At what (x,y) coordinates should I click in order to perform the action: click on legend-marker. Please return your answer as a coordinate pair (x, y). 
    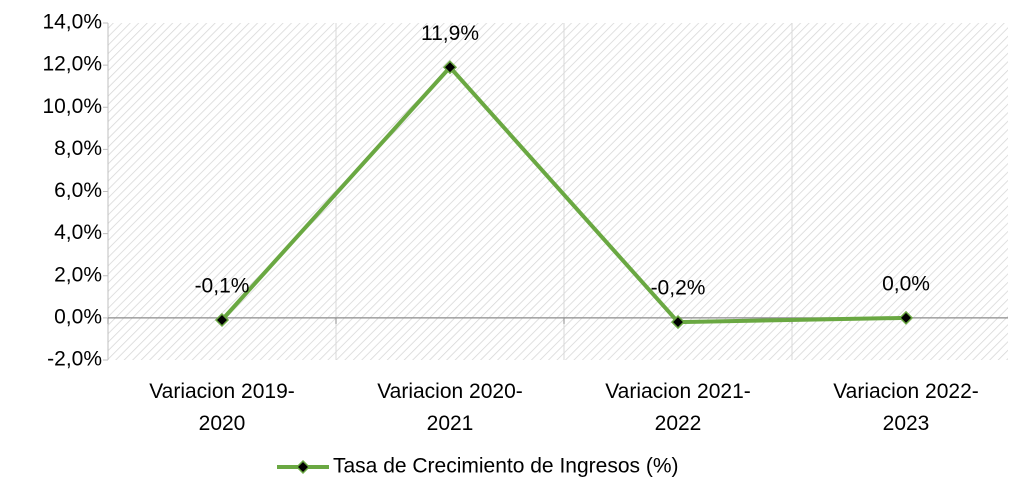
    Looking at the image, I should click on (303, 467).